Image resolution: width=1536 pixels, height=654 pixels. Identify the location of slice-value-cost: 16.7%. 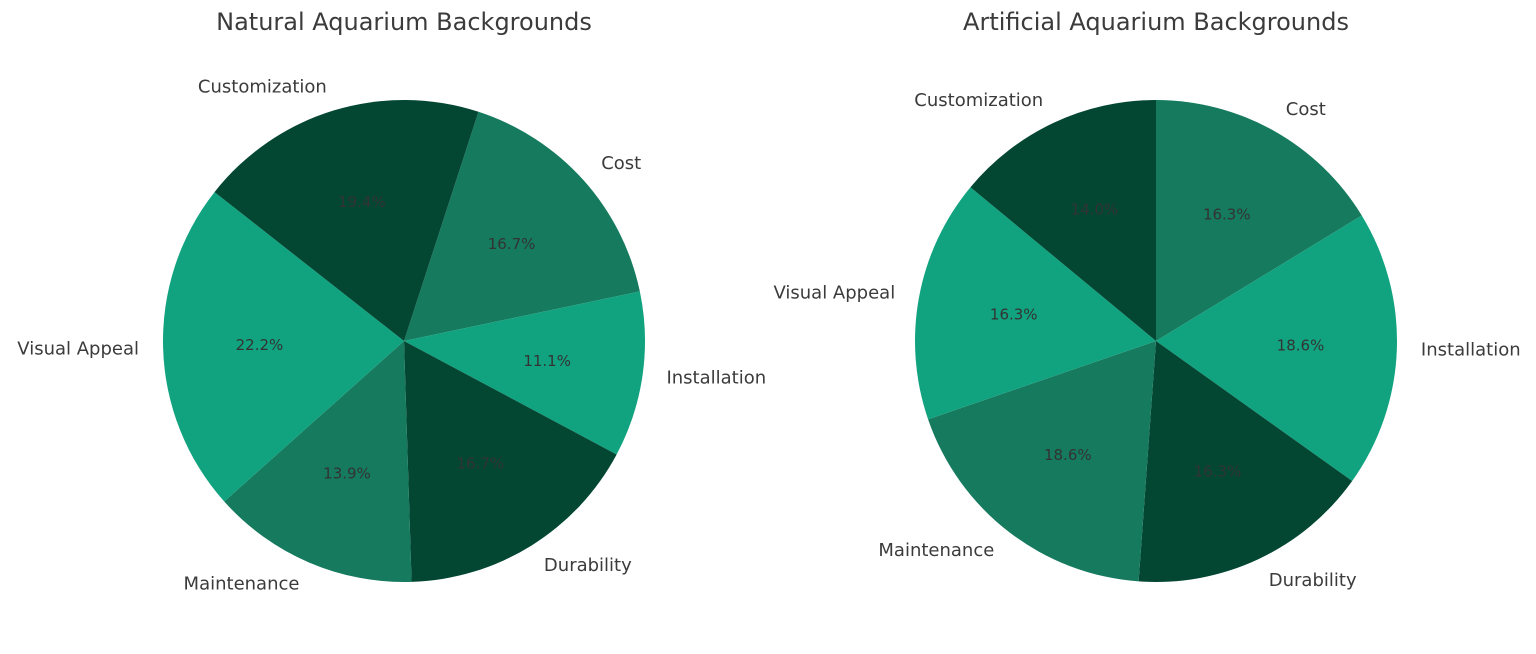
(512, 244).